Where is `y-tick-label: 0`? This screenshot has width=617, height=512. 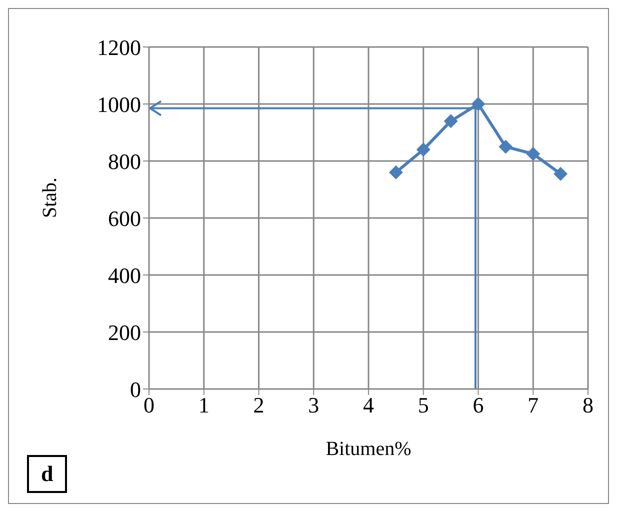
y-tick-label: 0 is located at coordinates (135, 389).